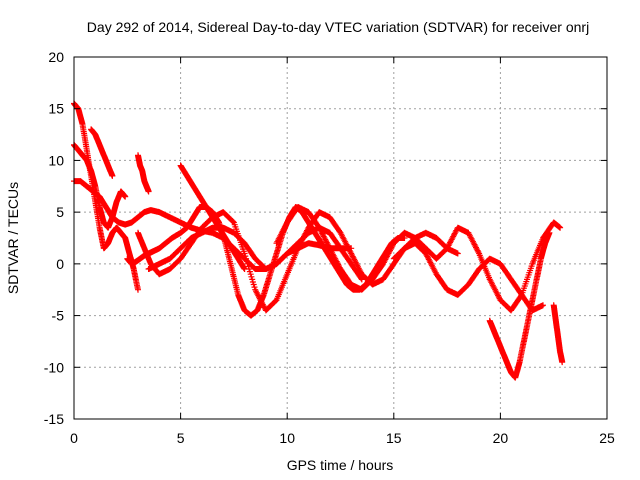 Image resolution: width=640 pixels, height=480 pixels. What do you see at coordinates (340, 465) in the screenshot?
I see `x-axis-label: GPS time / hours` at bounding box center [340, 465].